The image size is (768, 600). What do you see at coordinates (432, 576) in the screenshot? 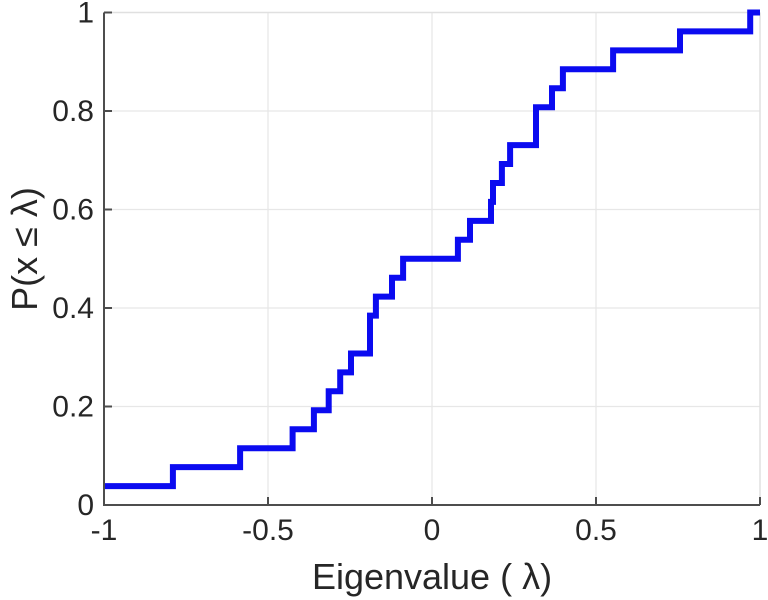
I see `x-axis-label: Eigenvalue ( λ)` at bounding box center [432, 576].